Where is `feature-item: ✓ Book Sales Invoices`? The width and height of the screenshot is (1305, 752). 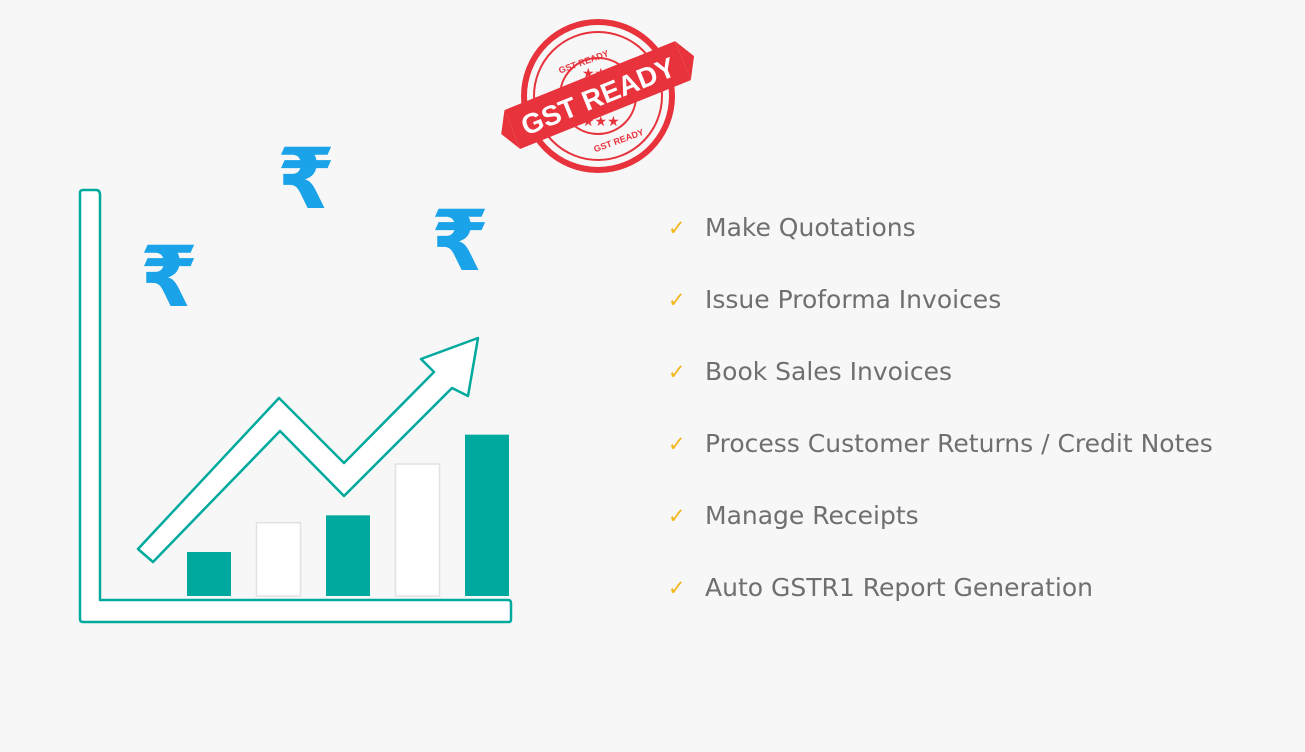
feature-item: ✓ Book Sales Invoices is located at coordinates (940, 388).